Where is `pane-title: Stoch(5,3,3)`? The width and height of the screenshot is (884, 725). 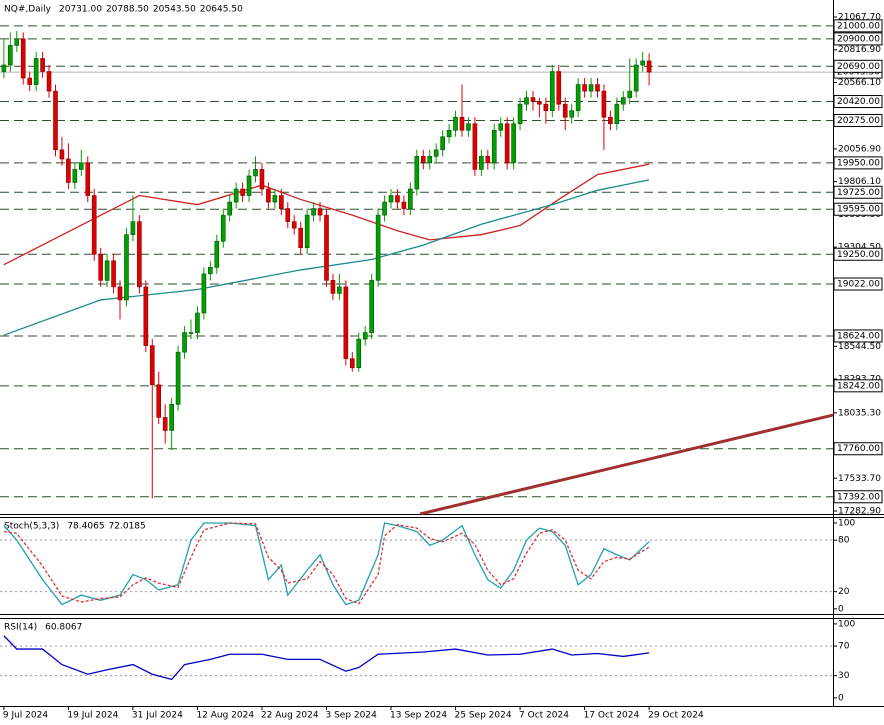
pane-title: Stoch(5,3,3) is located at coordinates (31, 527).